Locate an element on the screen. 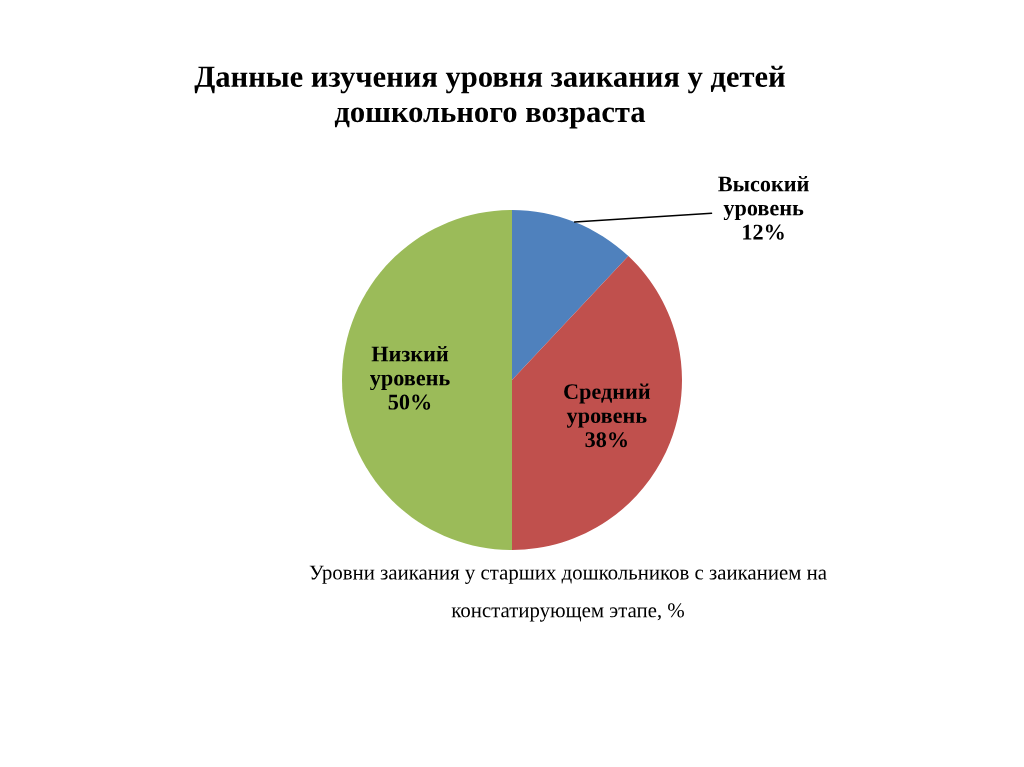  data-label: 50% is located at coordinates (409, 402).